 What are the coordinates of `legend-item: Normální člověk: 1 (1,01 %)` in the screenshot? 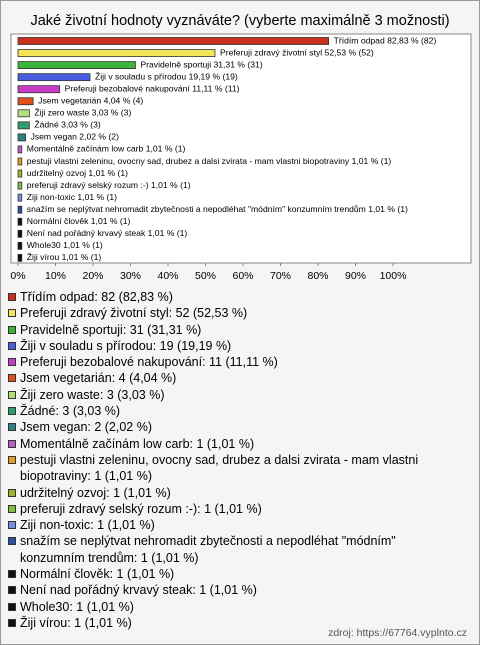 It's located at (228, 574).